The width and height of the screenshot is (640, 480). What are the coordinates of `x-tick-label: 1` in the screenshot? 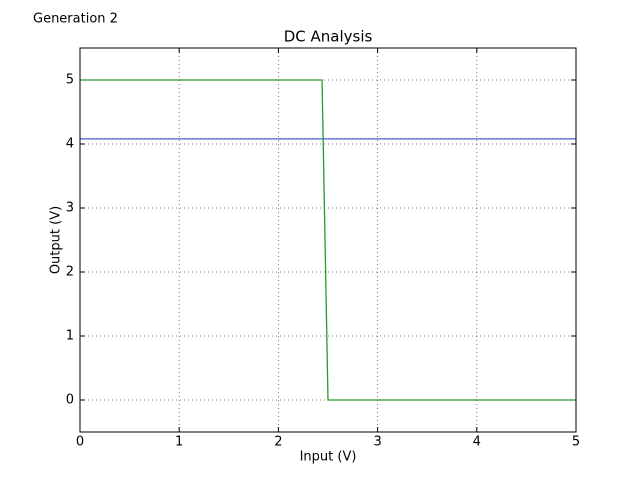 It's located at (179, 442).